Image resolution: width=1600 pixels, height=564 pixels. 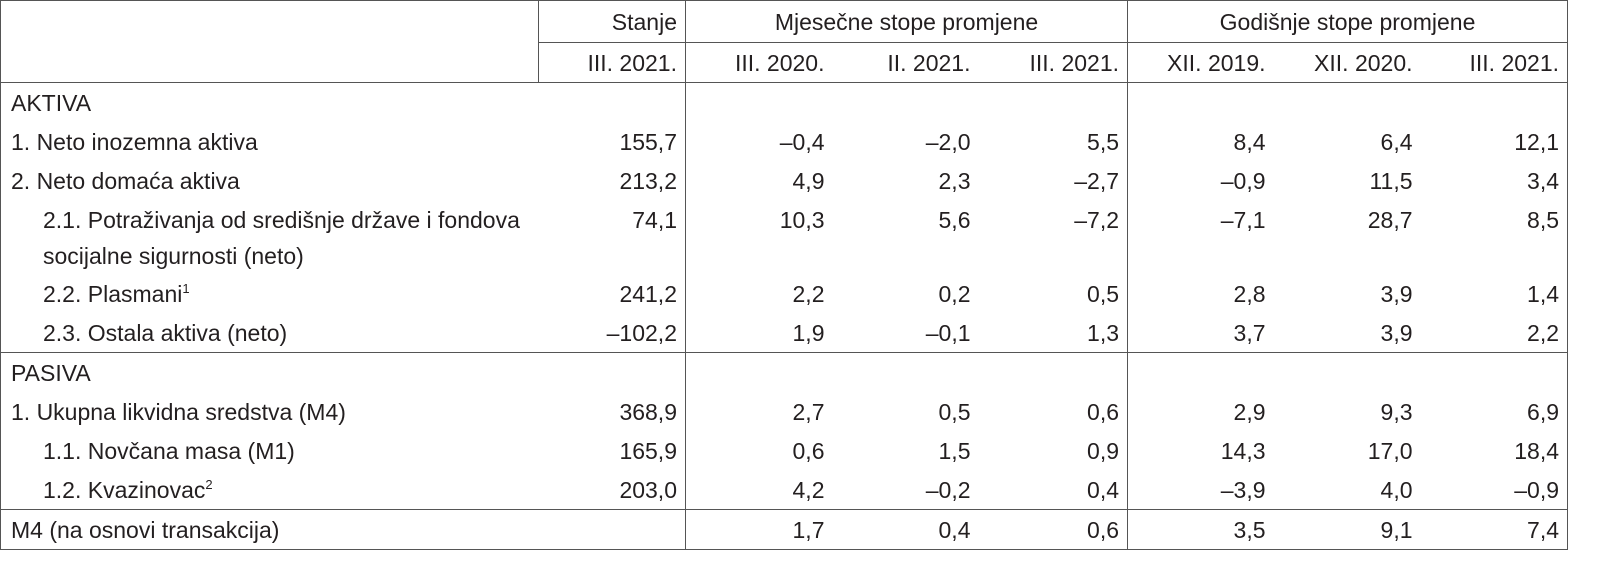 What do you see at coordinates (759, 180) in the screenshot?
I see `value-cell: 4,9` at bounding box center [759, 180].